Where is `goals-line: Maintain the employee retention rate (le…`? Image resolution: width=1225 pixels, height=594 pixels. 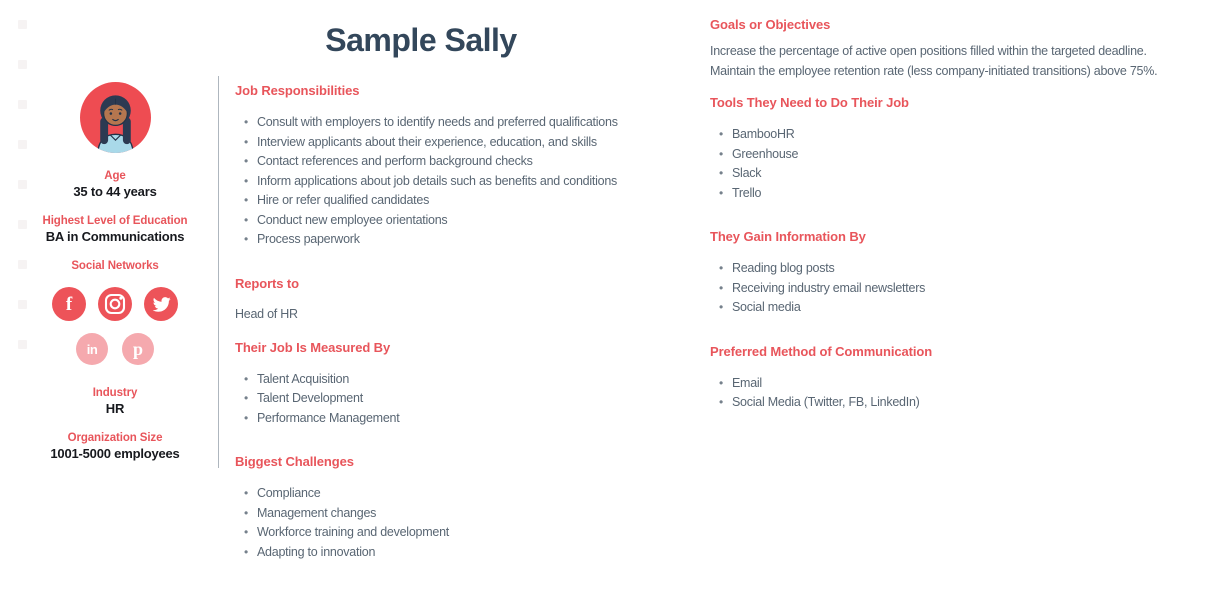
goals-line: Maintain the employee retention rate (le… is located at coordinates (934, 70).